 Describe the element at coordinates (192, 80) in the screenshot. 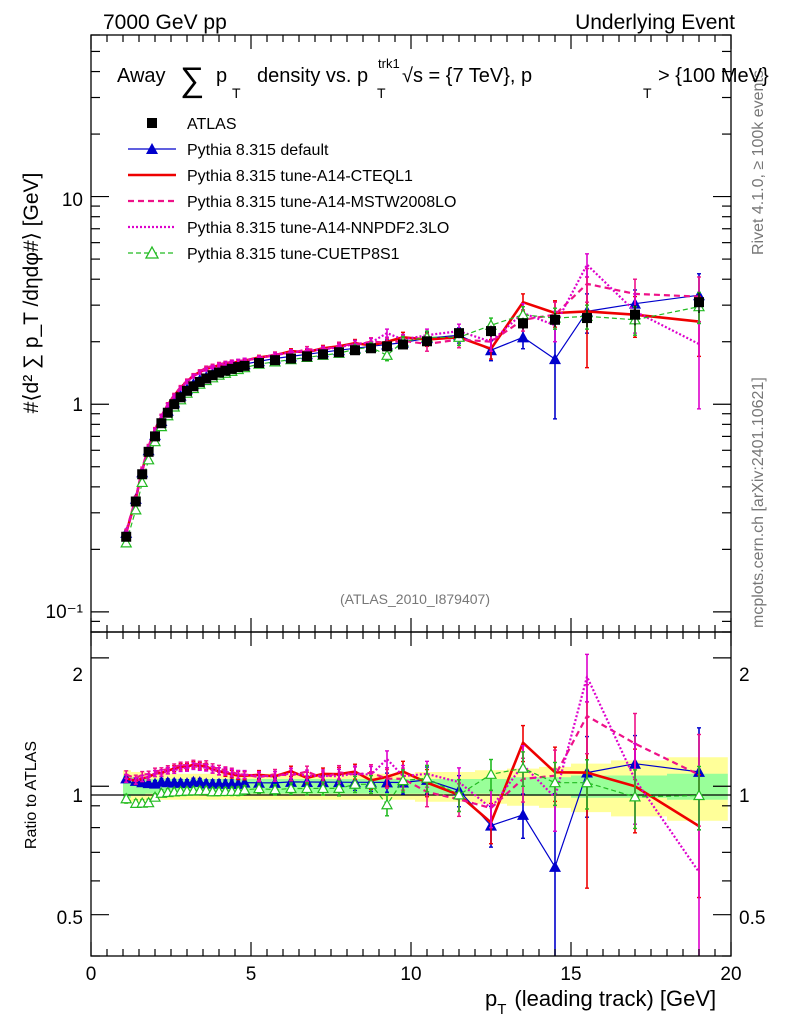

I see `title-sum-symbol: ∑` at that location.